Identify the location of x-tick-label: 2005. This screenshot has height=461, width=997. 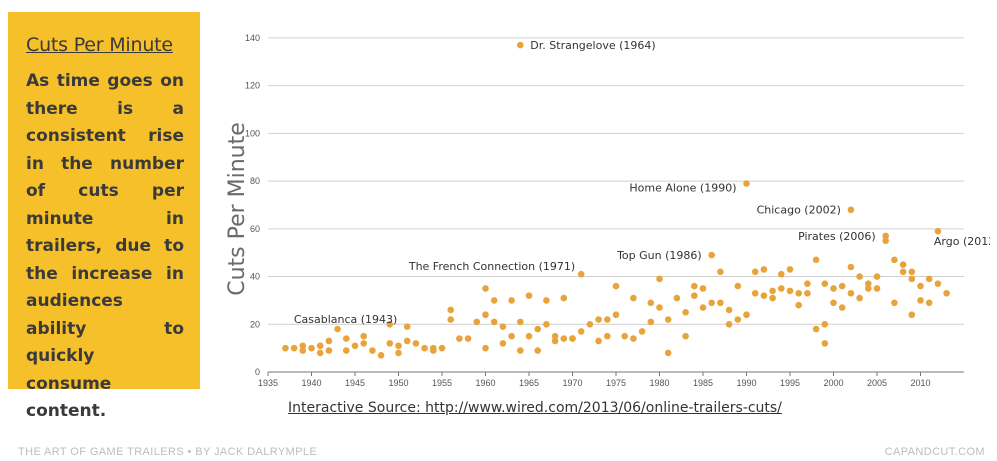
(877, 383).